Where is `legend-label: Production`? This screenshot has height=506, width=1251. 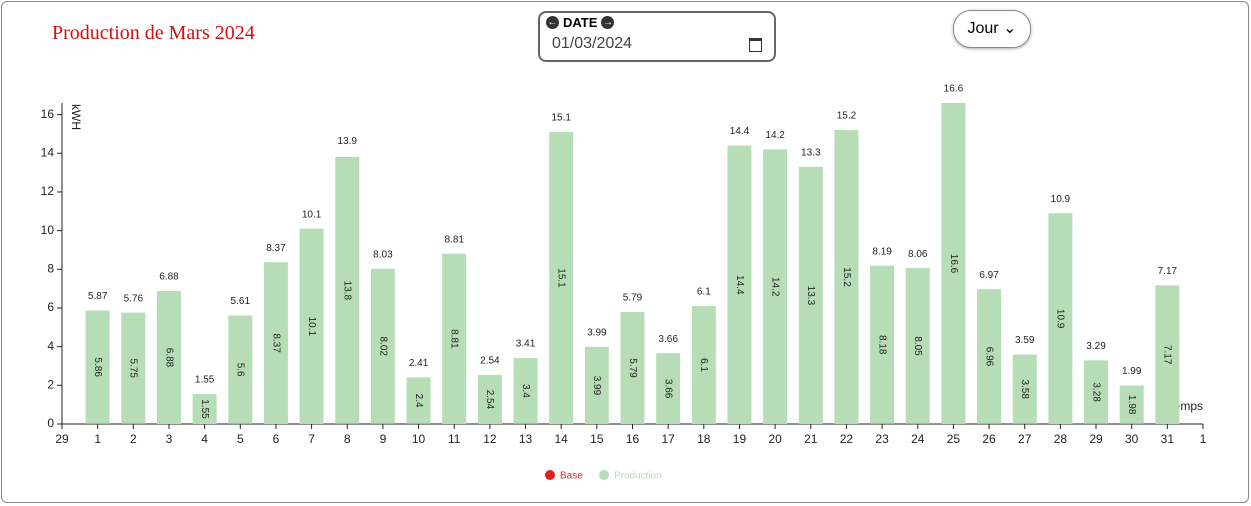
legend-label: Production is located at coordinates (638, 476).